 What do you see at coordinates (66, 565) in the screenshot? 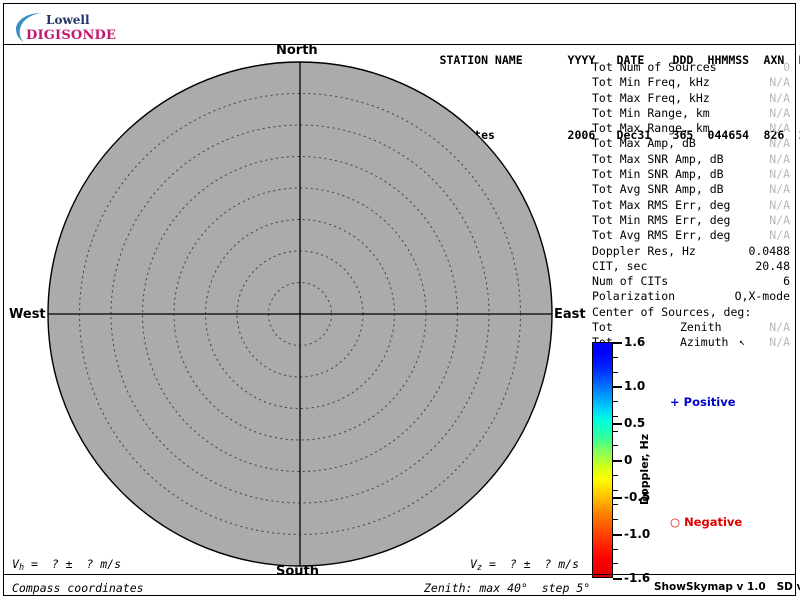
I see `horizontal-velocity-readout: Vh = ? ± ? m/s` at bounding box center [66, 565].